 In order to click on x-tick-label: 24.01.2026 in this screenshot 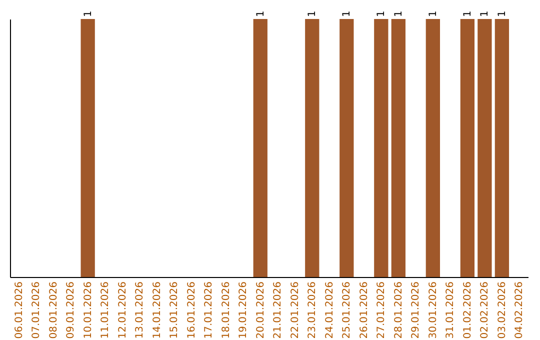, I will do `click(330, 310)`.